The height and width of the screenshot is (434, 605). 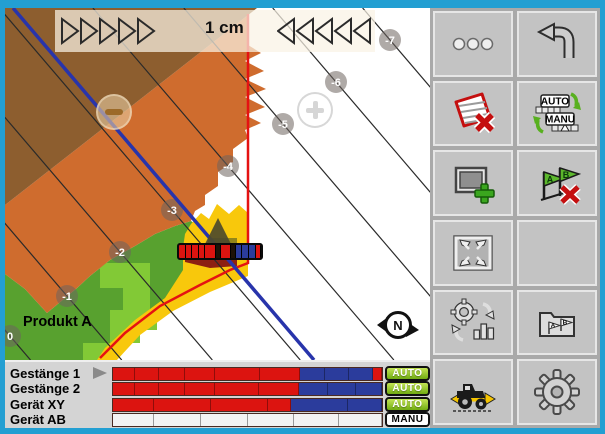 What do you see at coordinates (10, 337) in the screenshot?
I see `svg-text: 0` at bounding box center [10, 337].